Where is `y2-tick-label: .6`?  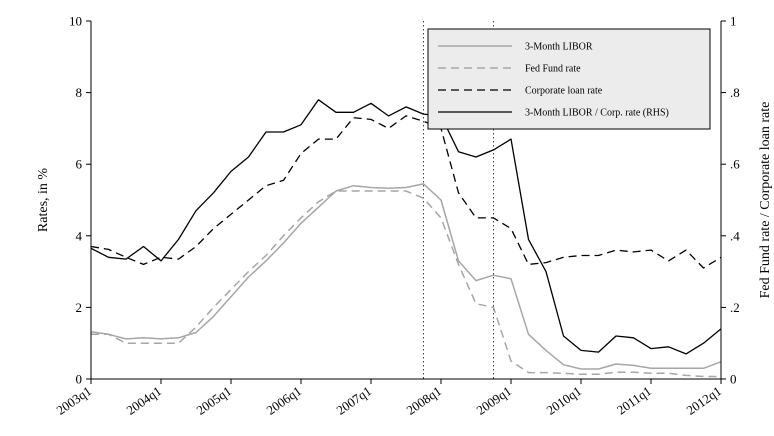
y2-tick-label: .6 is located at coordinates (735, 164).